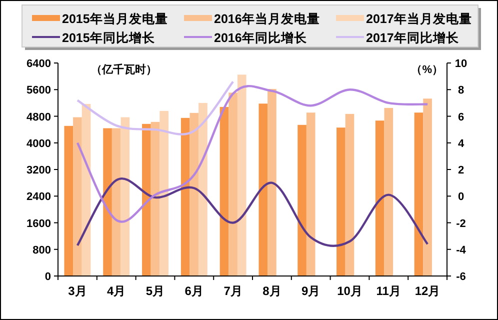 This screenshot has height=320, width=498. Describe the element at coordinates (413, 38) in the screenshot. I see `legend-label: 2017年同比增长` at that location.